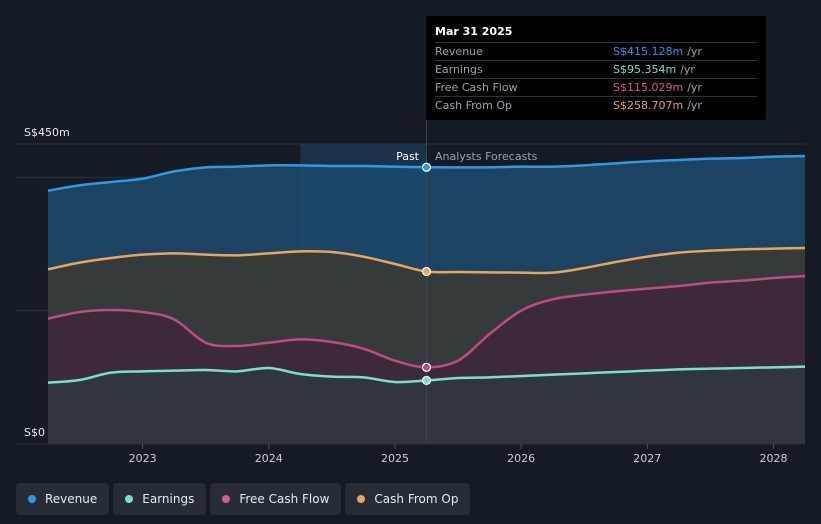 The width and height of the screenshot is (821, 524). What do you see at coordinates (596, 105) in the screenshot?
I see `tooltip-row-cash-from-op: Cash From Op S$258.707m /yr` at bounding box center [596, 105].